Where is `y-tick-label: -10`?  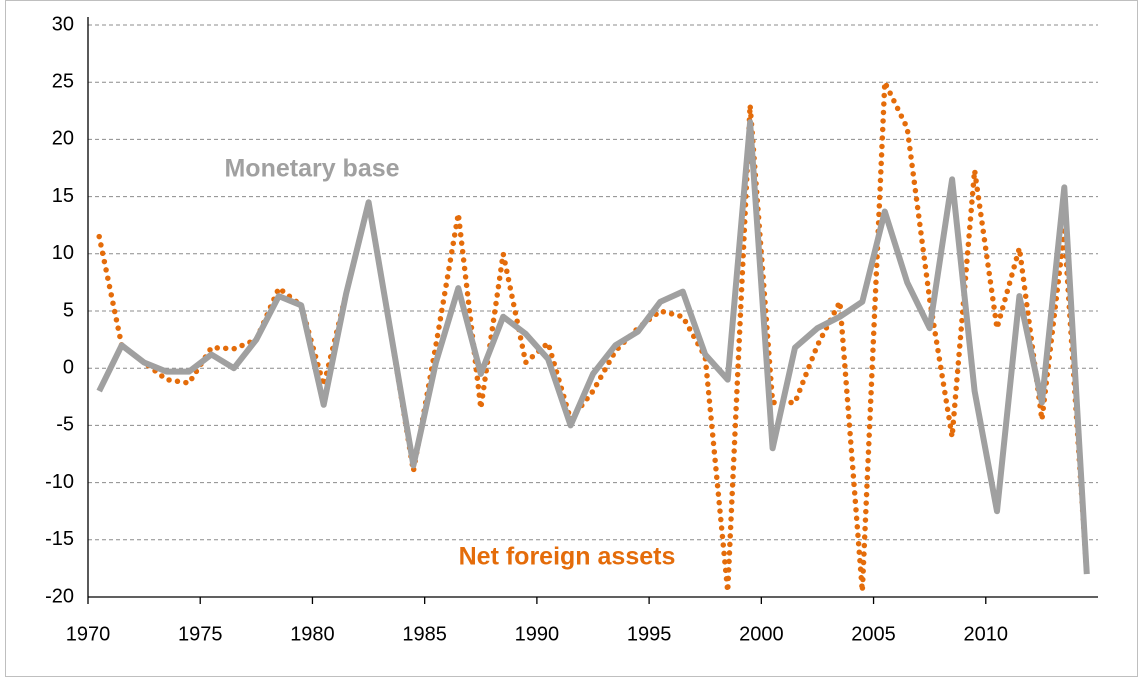
y-tick-label: -10 is located at coordinates (59, 482).